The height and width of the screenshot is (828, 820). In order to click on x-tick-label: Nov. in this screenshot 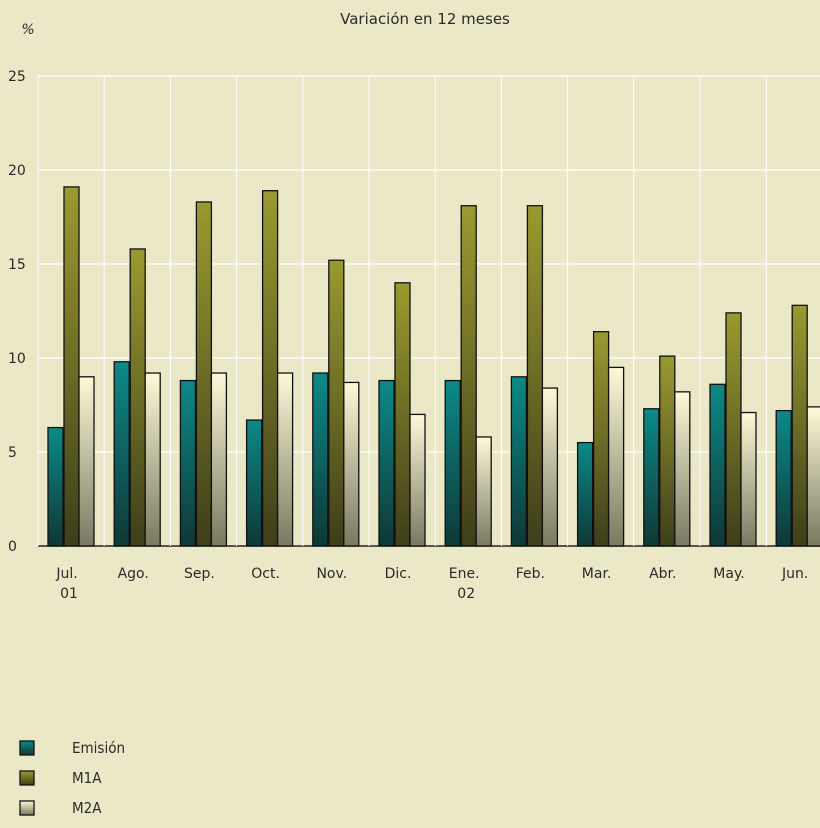, I will do `click(331, 574)`.